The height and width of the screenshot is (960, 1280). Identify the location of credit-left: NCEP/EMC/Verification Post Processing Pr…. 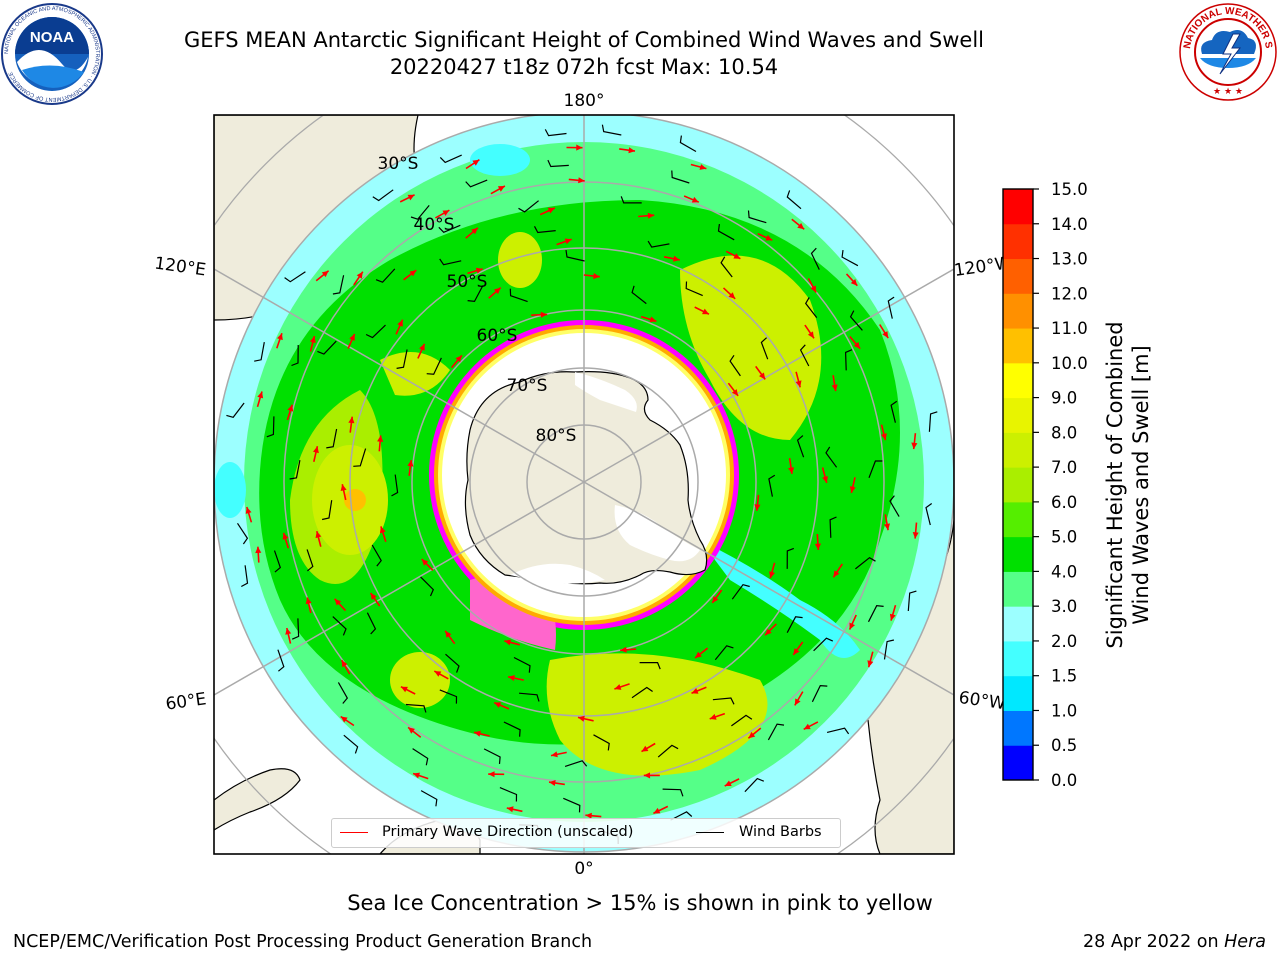
(303, 942).